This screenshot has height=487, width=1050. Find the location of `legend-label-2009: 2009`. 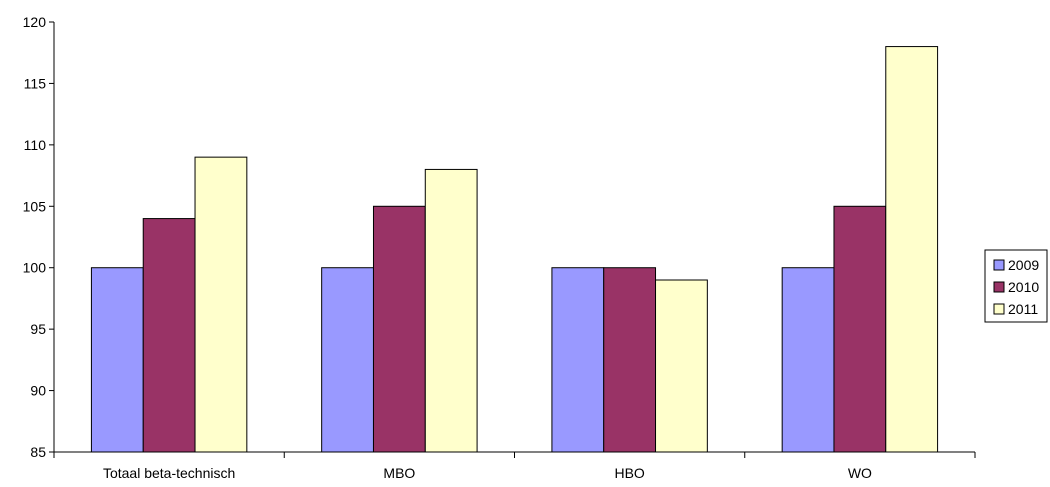

legend-label-2009: 2009 is located at coordinates (1023, 265).